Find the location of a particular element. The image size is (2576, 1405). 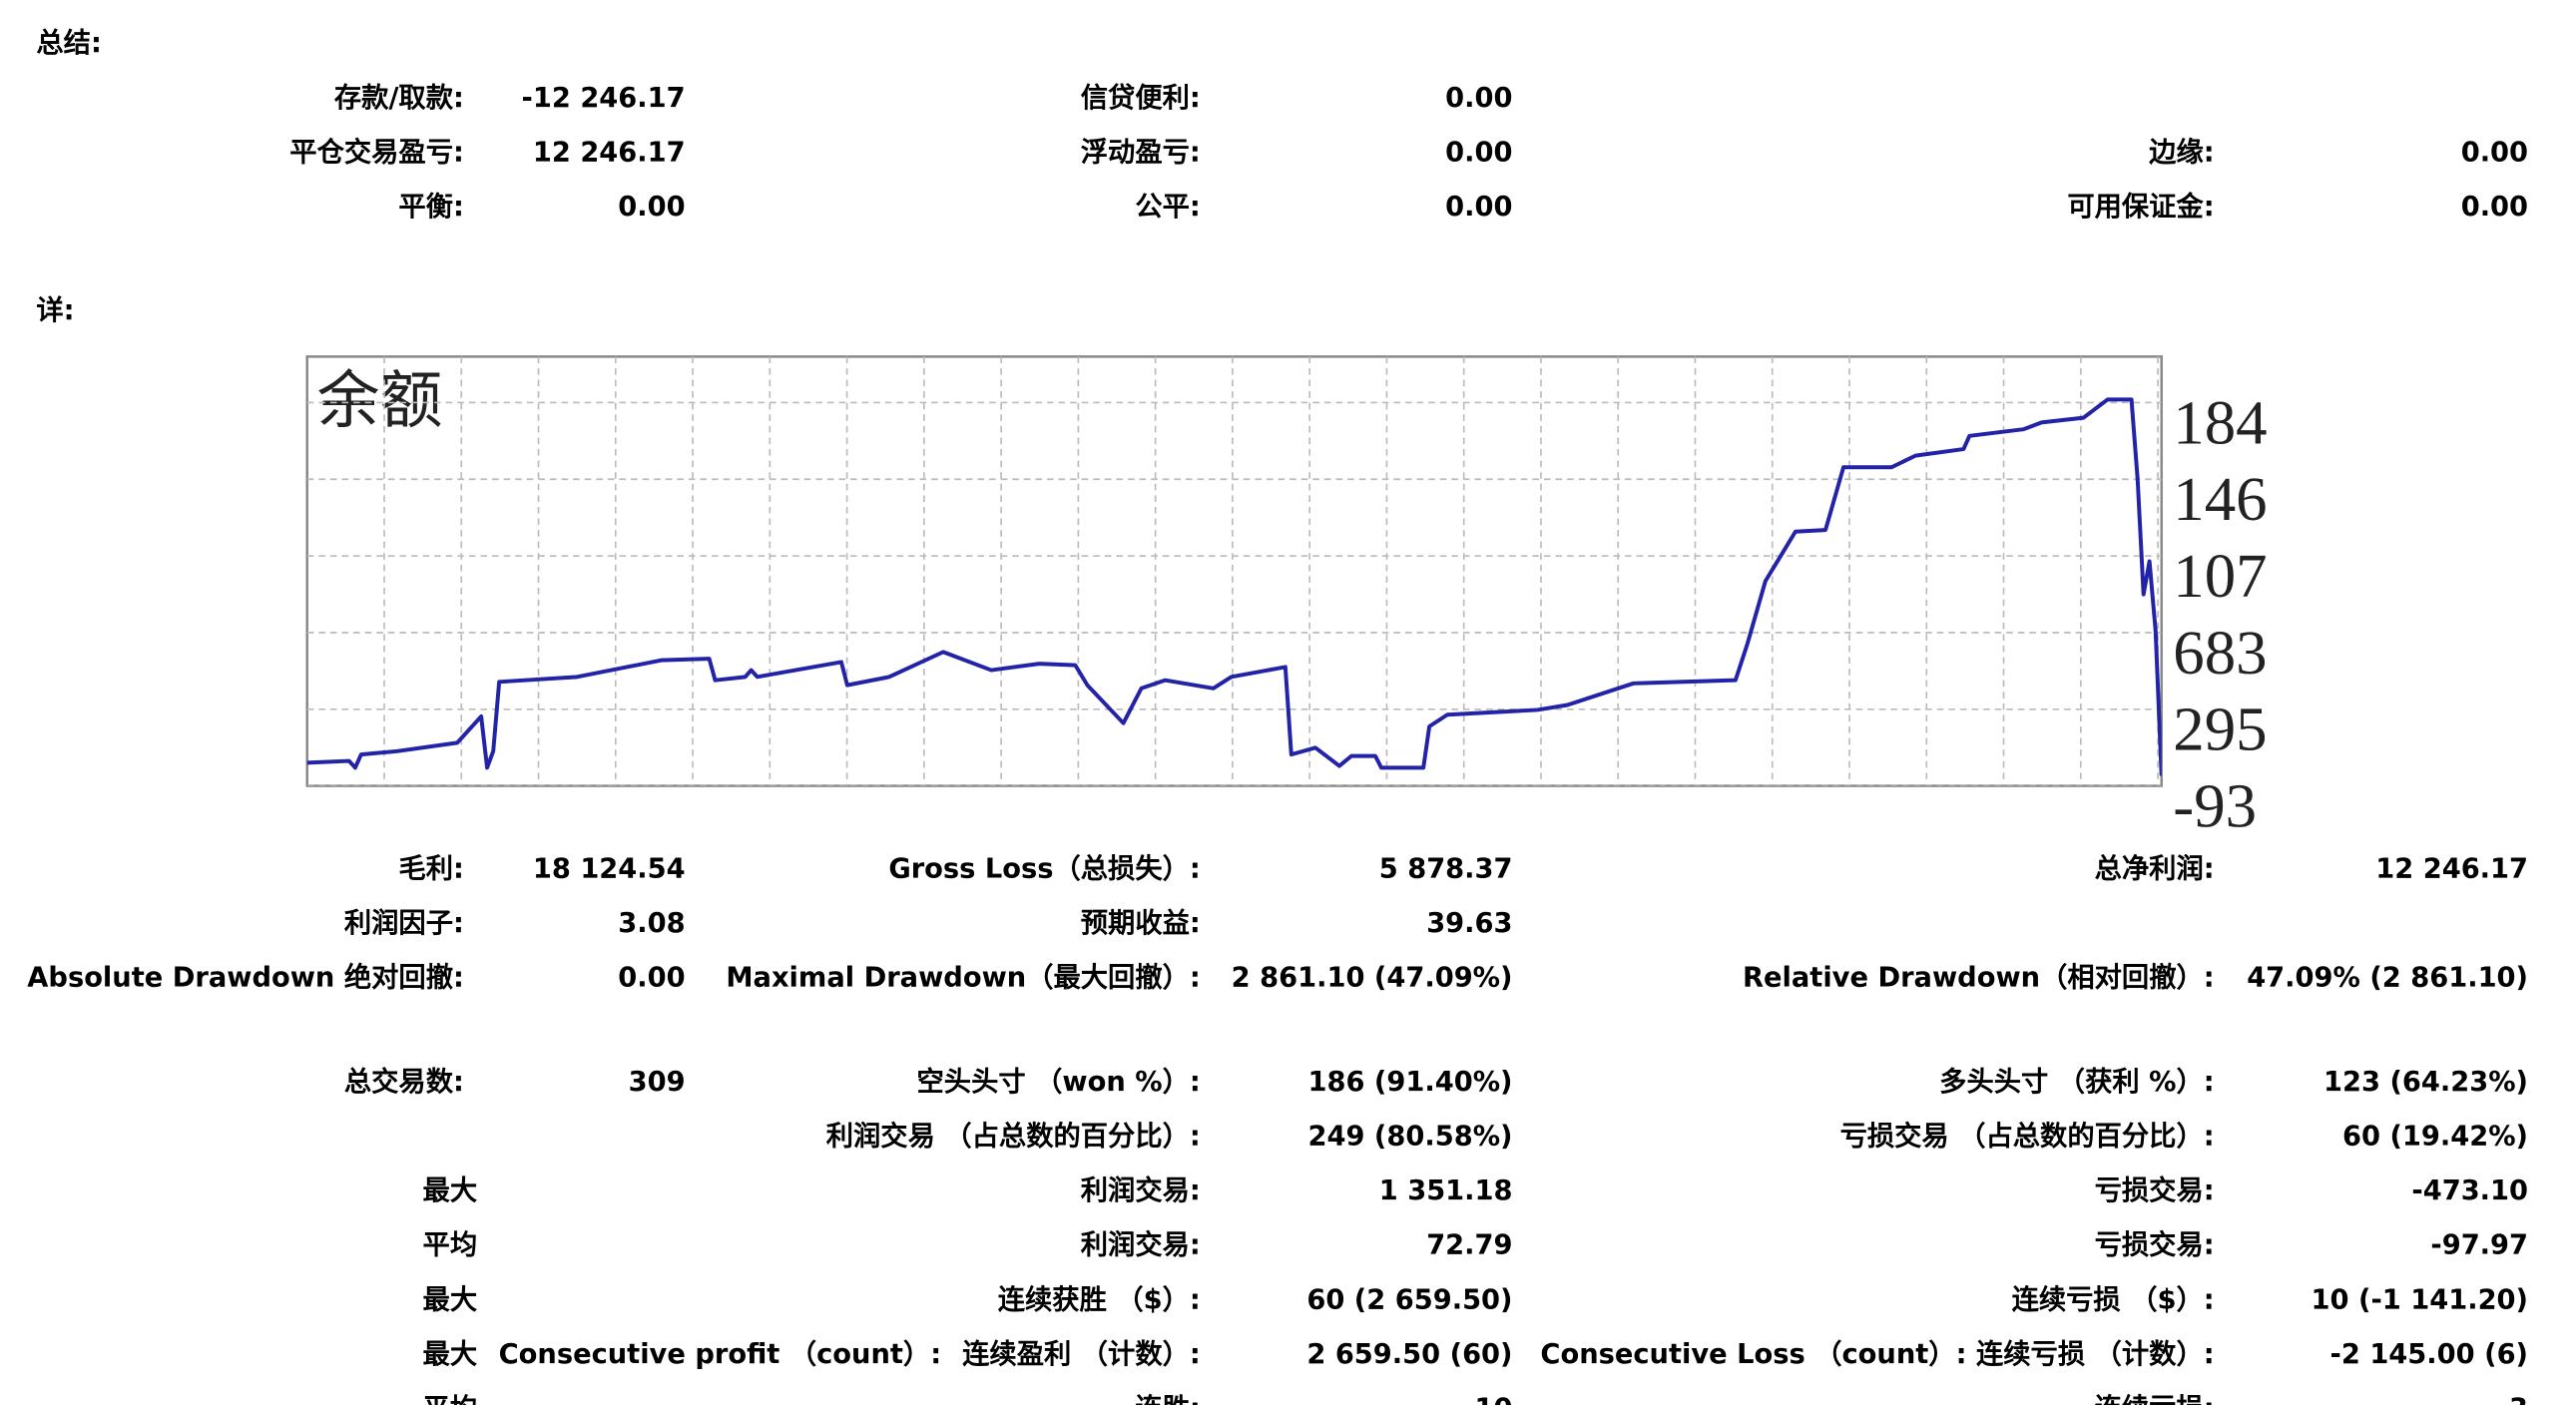

field-label: Absolute Drawdown 绝对回撤: is located at coordinates (245, 978).